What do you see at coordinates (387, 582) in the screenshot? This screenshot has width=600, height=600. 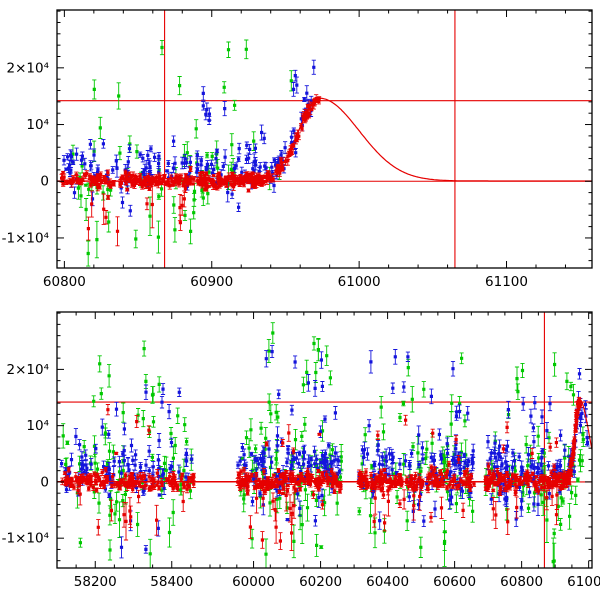 I see `x-tick-label: 60400` at bounding box center [387, 582].